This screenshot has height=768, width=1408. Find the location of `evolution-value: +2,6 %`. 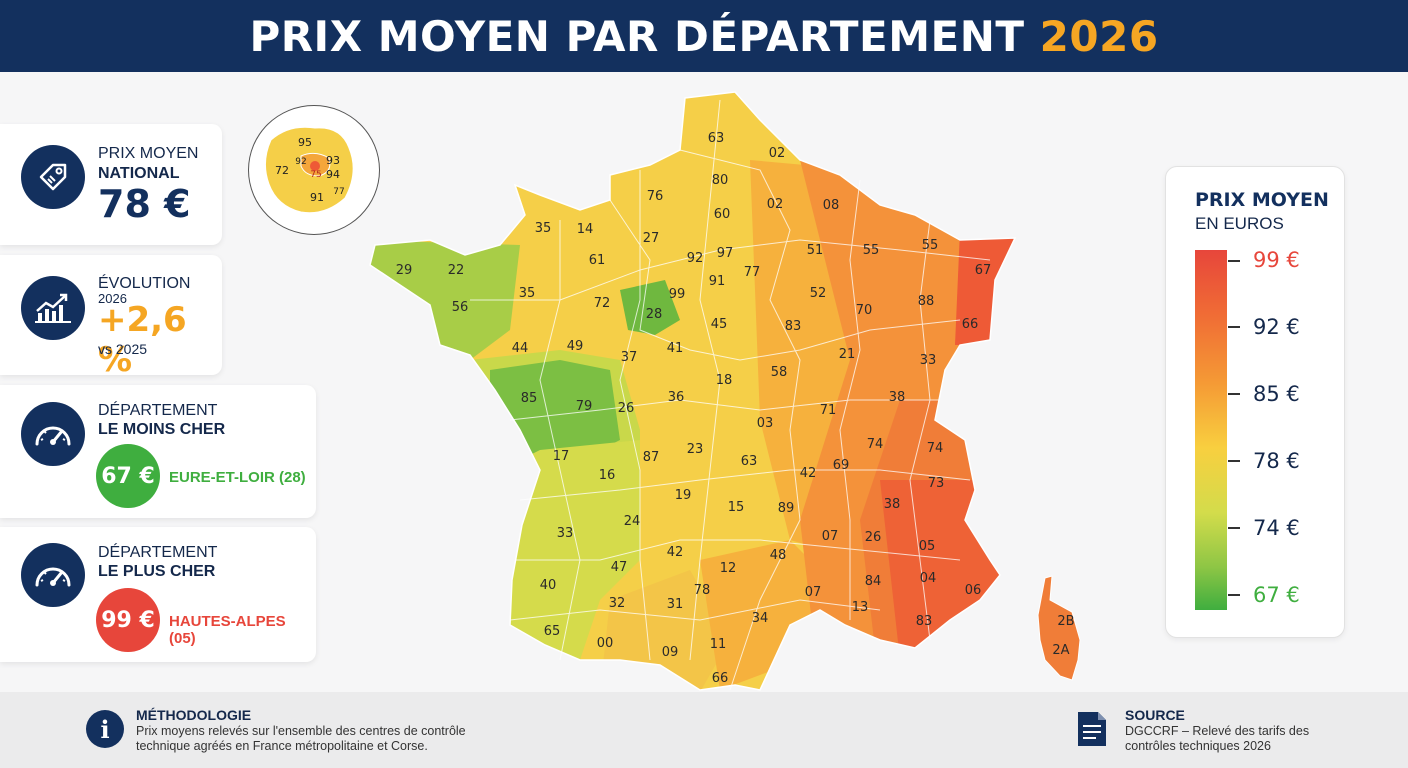

evolution-value: +2,6 % is located at coordinates (142, 340).